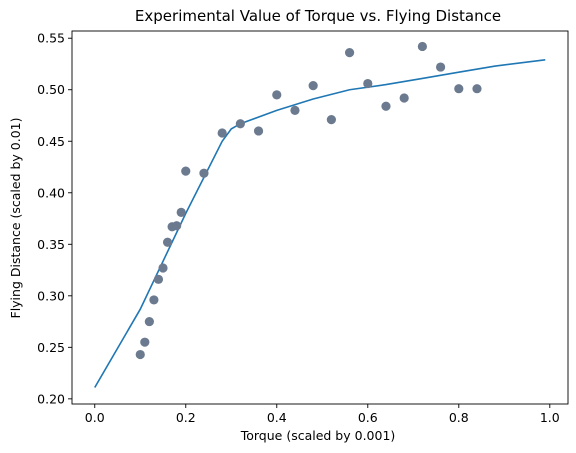 Image resolution: width=576 pixels, height=453 pixels. Describe the element at coordinates (318, 435) in the screenshot. I see `x-axis-label: Torque (scaled by 0.001)` at that location.